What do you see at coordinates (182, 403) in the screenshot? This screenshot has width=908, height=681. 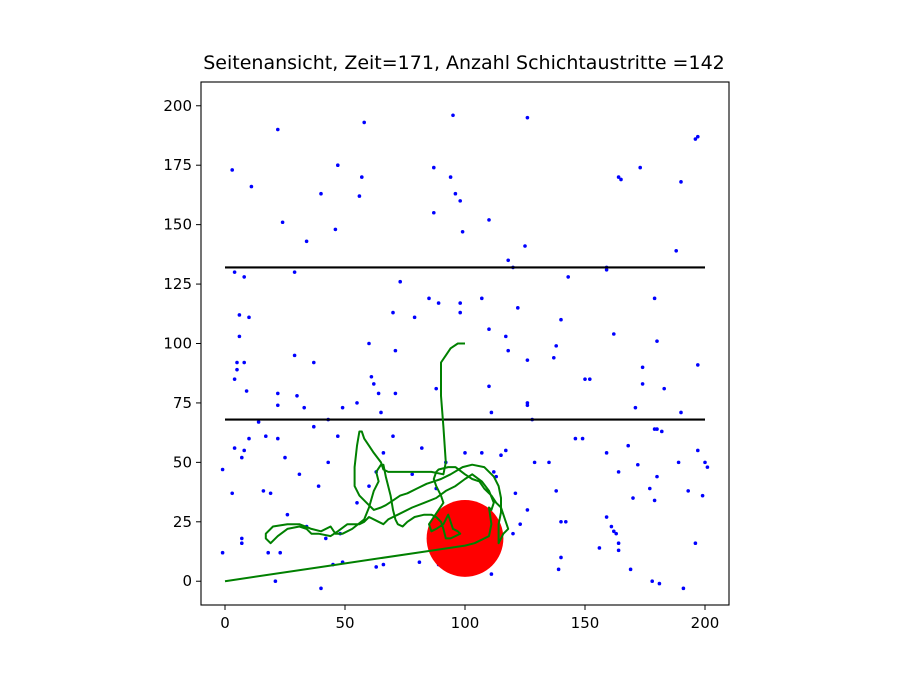 I see `y-tick-label-75: 75` at bounding box center [182, 403].